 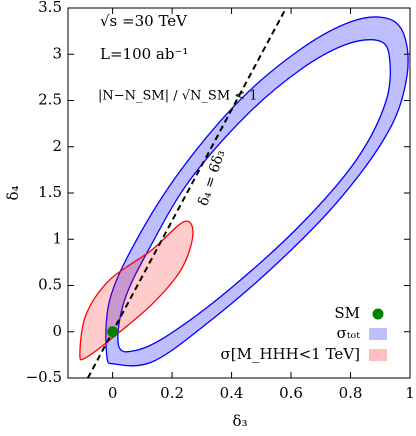 What do you see at coordinates (57, 146) in the screenshot?
I see `y-tick-label: 2` at bounding box center [57, 146].